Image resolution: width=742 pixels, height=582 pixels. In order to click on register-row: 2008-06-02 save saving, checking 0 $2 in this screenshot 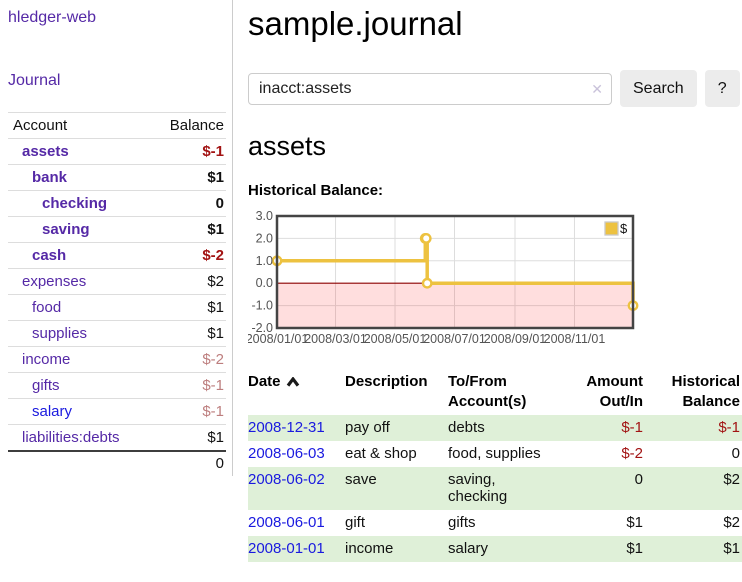, I will do `click(495, 488)`.